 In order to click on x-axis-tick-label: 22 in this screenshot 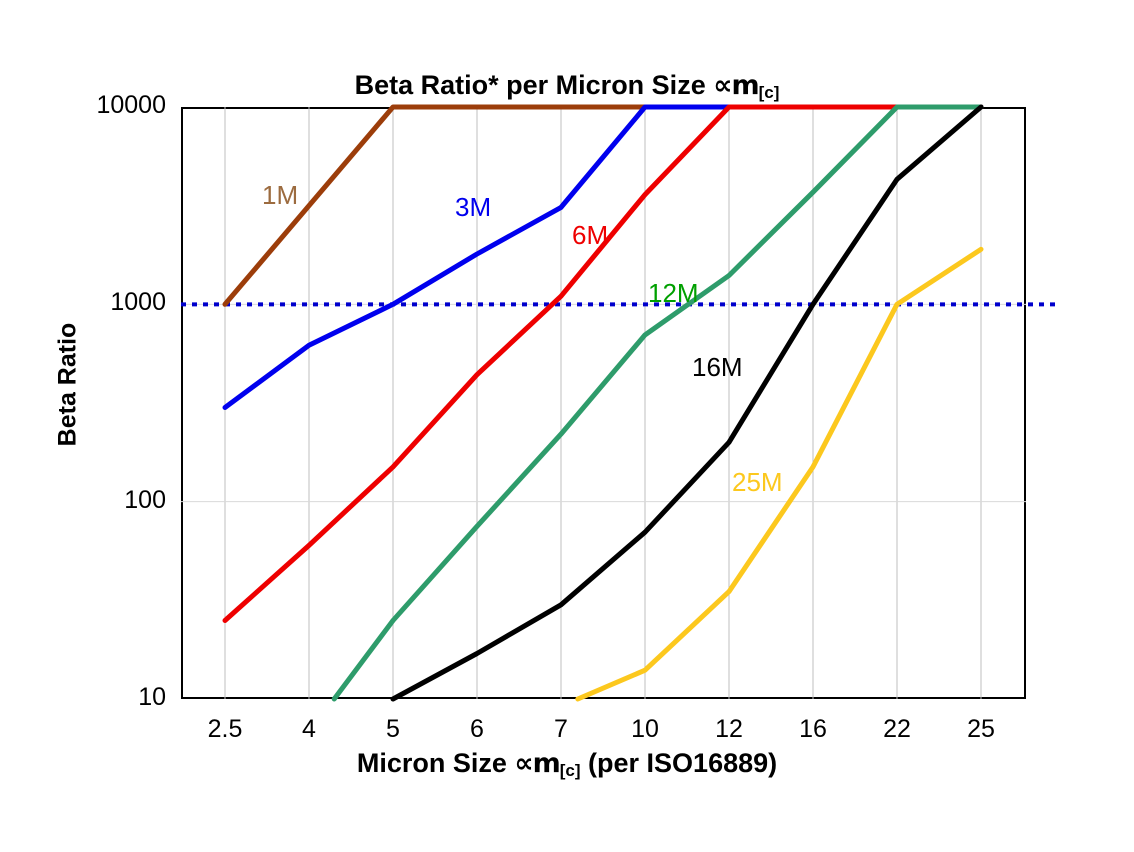, I will do `click(897, 729)`.